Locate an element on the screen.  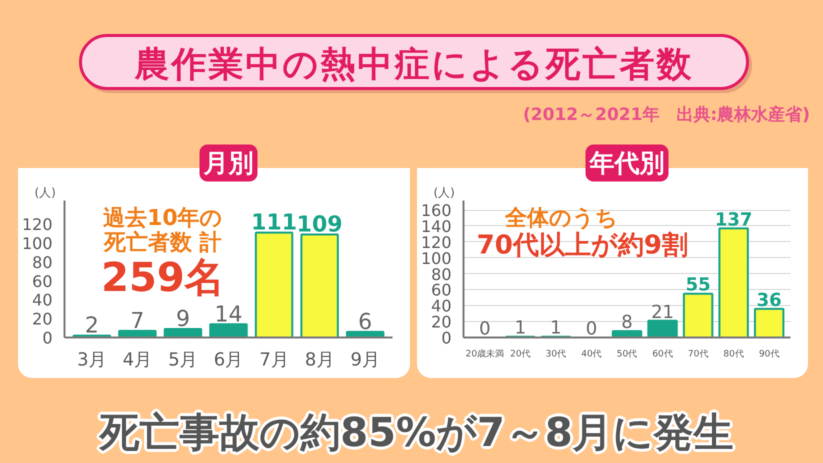
x-tick-label: 6月 is located at coordinates (229, 360).